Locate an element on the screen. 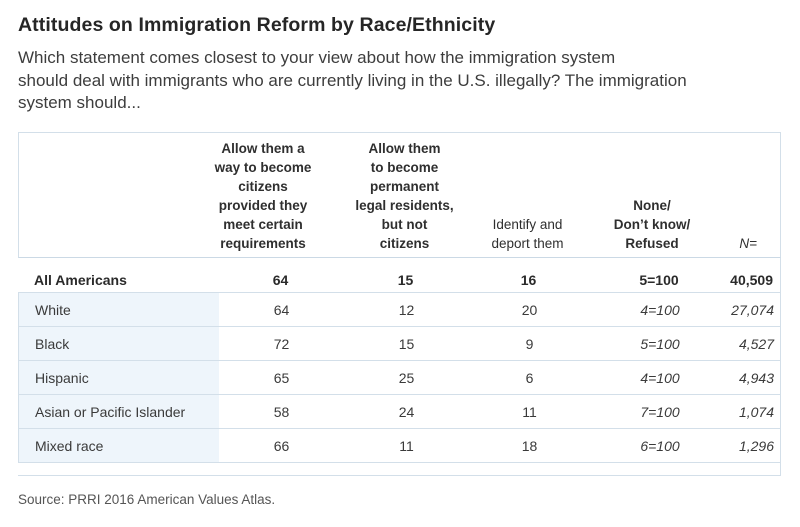 The image size is (800, 527). table-row-total: All Americans 64 15 16 5=100 40,509 is located at coordinates (399, 280).